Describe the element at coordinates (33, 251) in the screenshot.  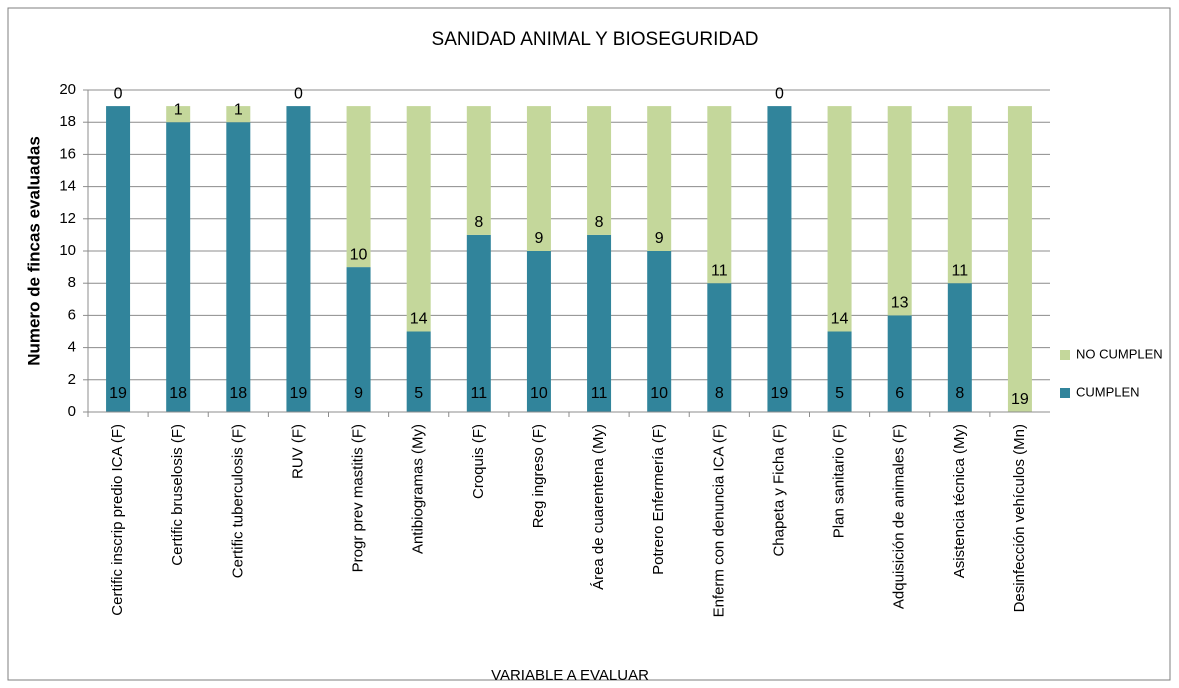
I see `y-axis-label: Numero de fincas evaluadas` at that location.